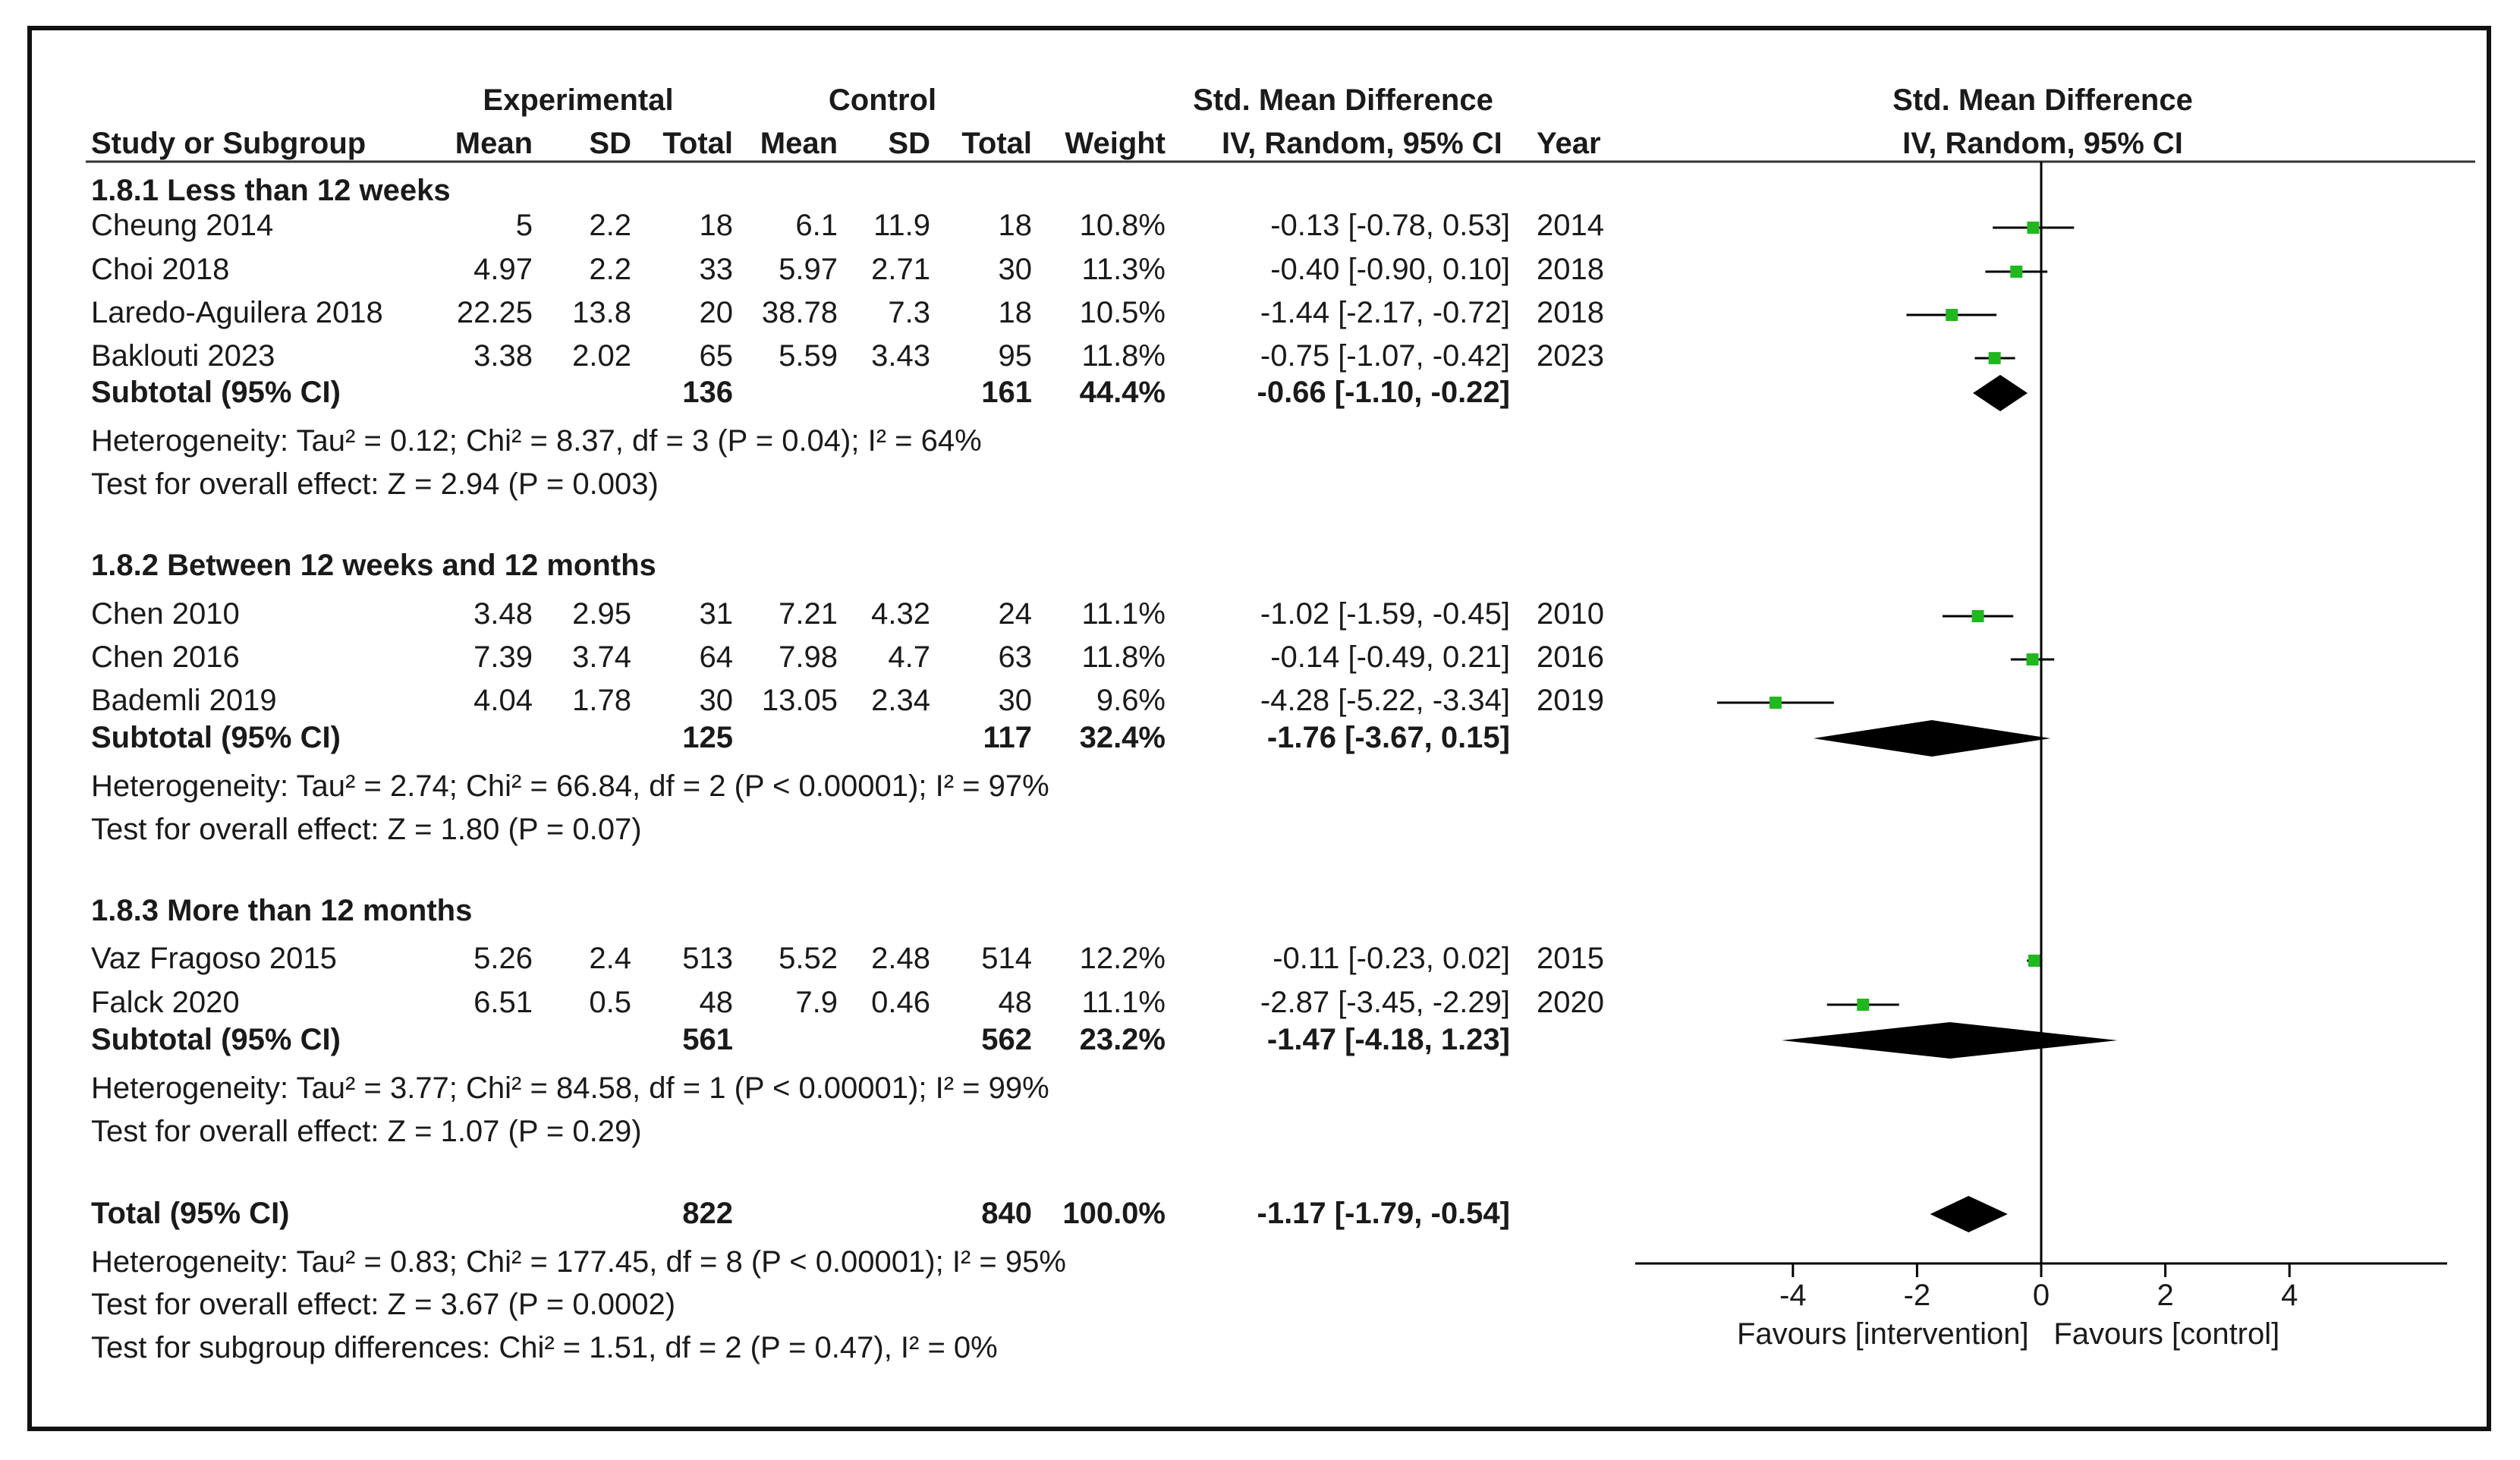  Describe the element at coordinates (281, 910) in the screenshot. I see `subgroup-title: 1.8.3 More than 12 months` at that location.